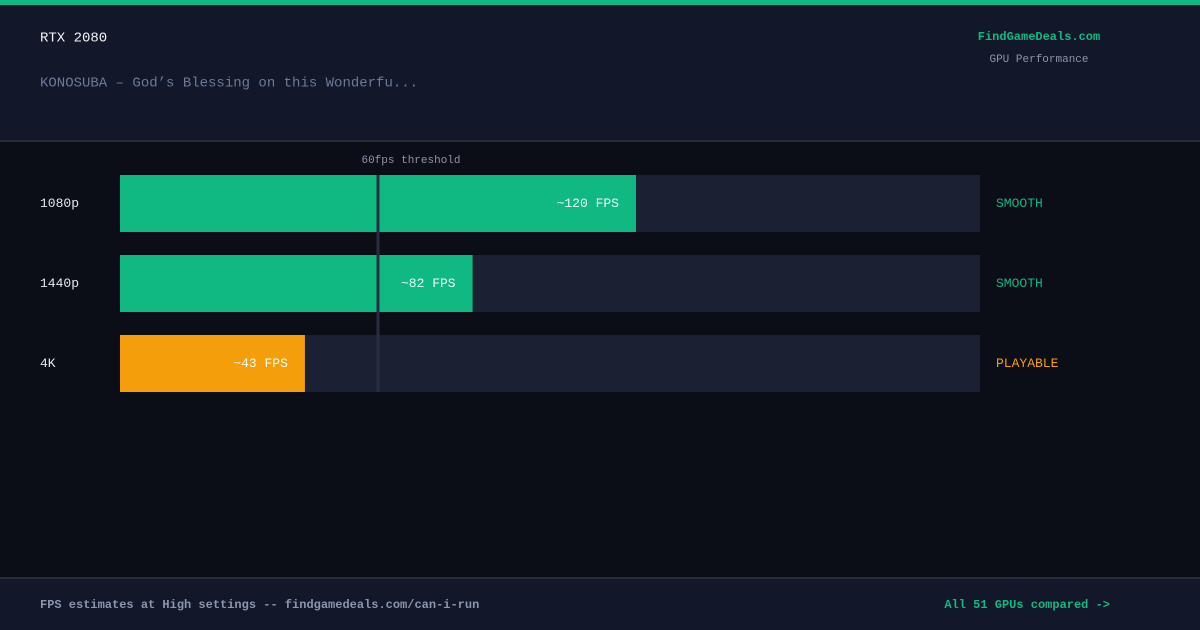  I want to click on brand-sub: GPU Performance, so click(1038, 60).